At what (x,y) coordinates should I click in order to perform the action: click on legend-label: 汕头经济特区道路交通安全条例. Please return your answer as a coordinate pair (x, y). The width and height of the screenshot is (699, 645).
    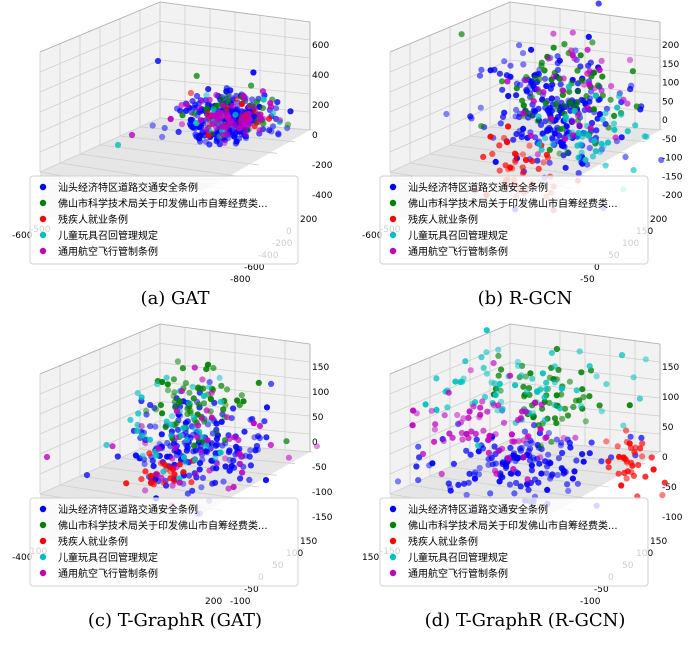
    Looking at the image, I should click on (128, 509).